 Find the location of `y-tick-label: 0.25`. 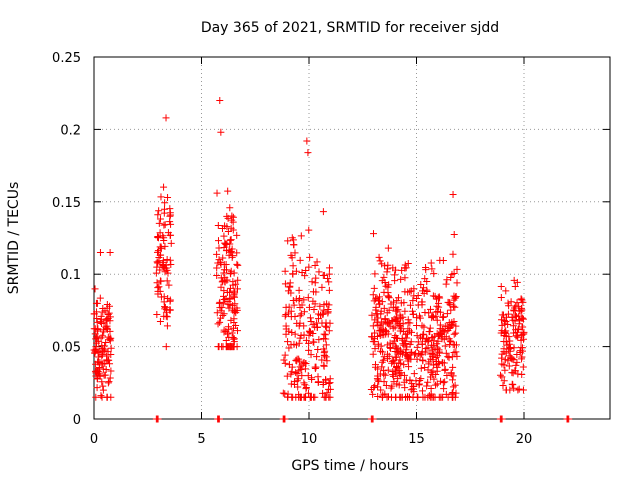

y-tick-label: 0.25 is located at coordinates (66, 58).